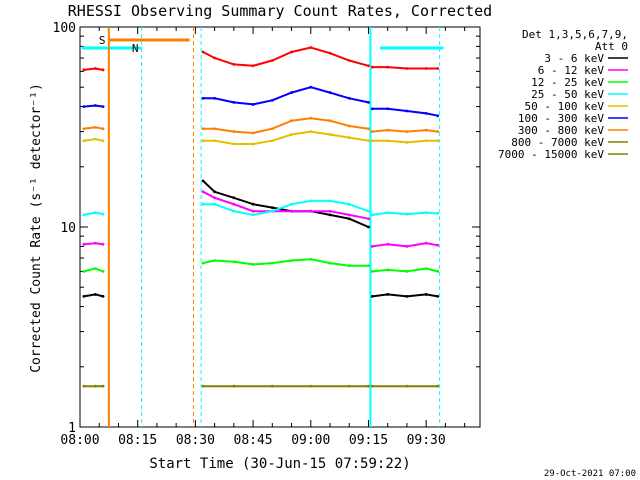 The image size is (640, 480). Describe the element at coordinates (72, 428) in the screenshot. I see `y-tick-label: 1` at that location.